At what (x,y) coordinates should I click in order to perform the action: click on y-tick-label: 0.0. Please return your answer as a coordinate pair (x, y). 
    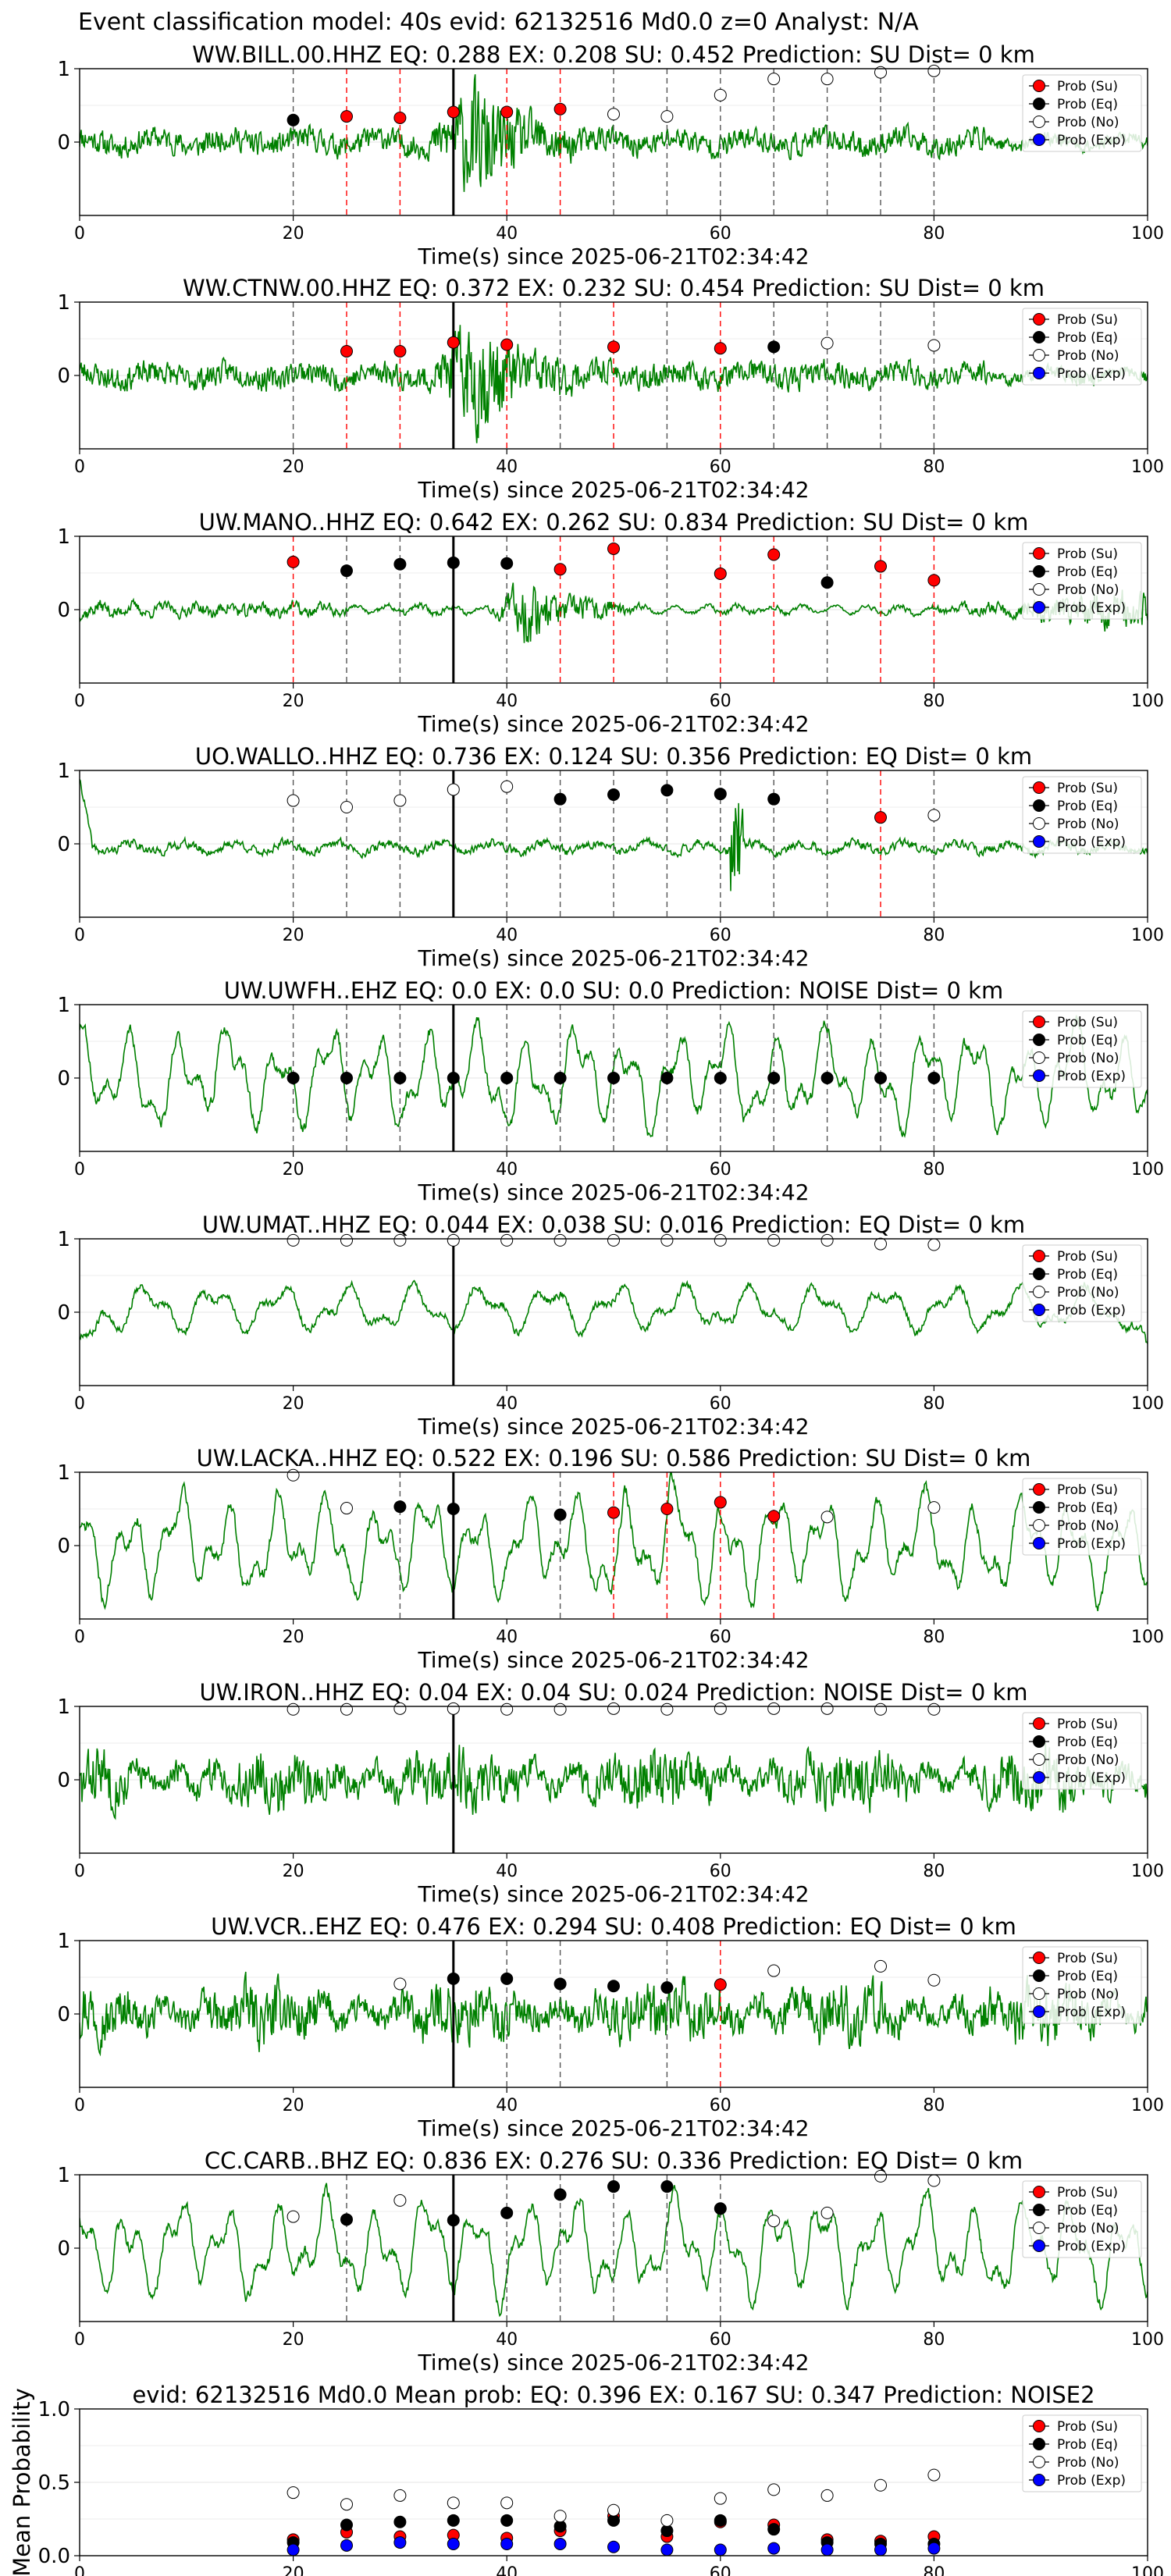
    Looking at the image, I should click on (54, 2556).